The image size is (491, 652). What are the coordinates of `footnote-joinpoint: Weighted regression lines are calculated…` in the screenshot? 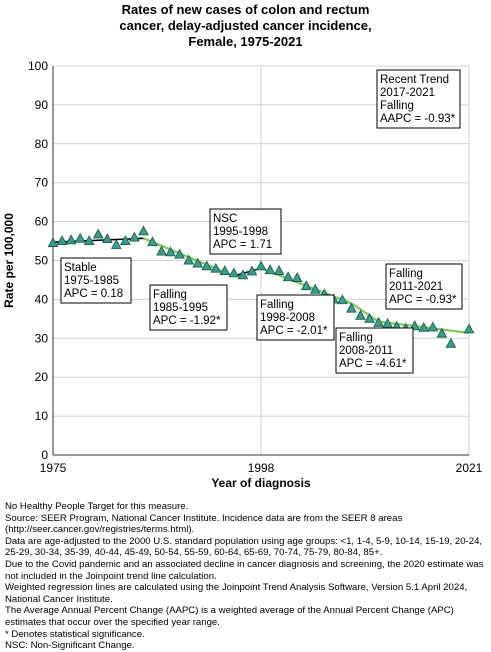 It's located at (237, 593).